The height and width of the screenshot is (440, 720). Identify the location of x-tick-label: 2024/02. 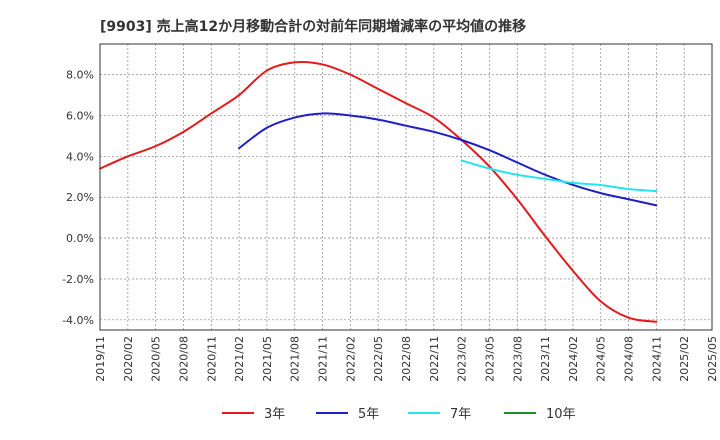
(573, 359).